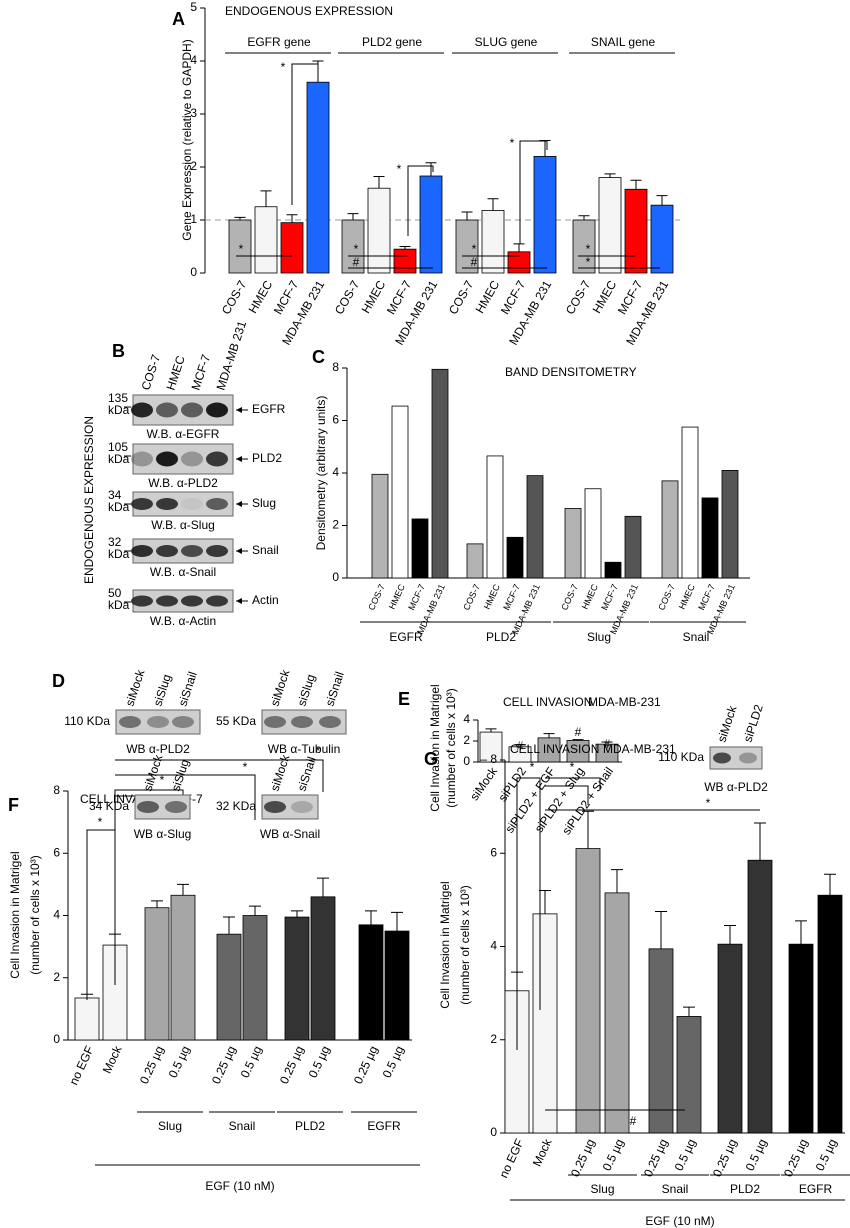 Image resolution: width=850 pixels, height=1228 pixels. I want to click on chart-title: CELL INVASION, so click(554, 749).